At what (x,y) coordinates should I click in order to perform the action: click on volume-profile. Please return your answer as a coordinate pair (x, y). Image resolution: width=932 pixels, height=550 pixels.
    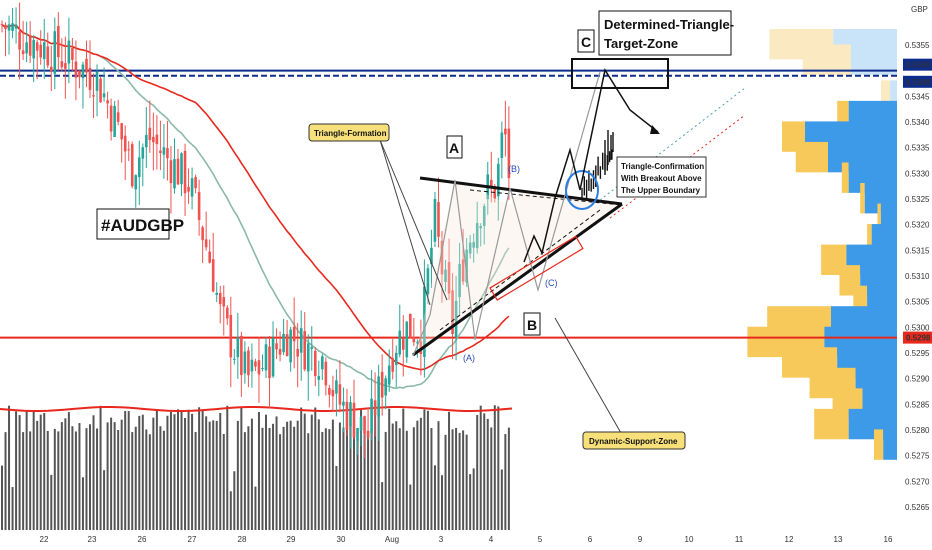
    Looking at the image, I should click on (822, 244).